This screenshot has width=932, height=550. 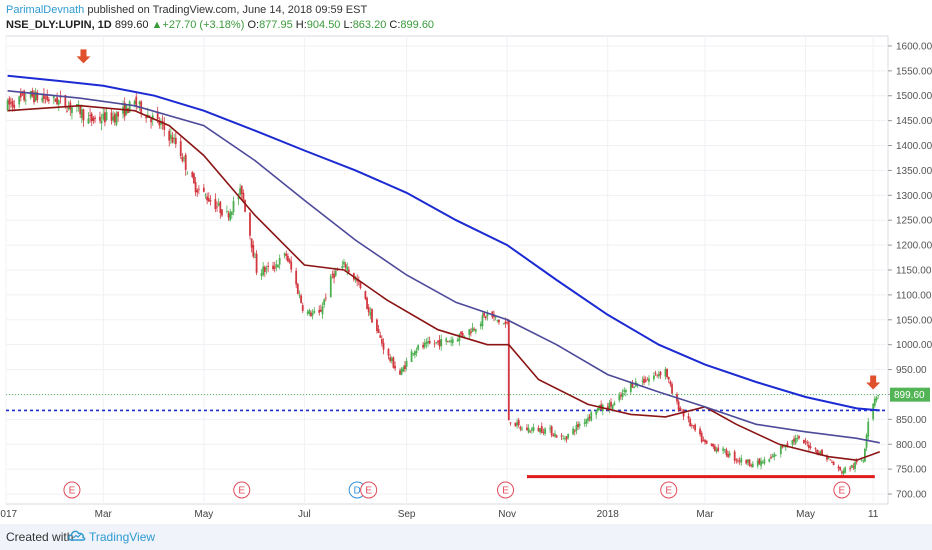 I want to click on price-tick-label: 1050.00, so click(x=914, y=320).